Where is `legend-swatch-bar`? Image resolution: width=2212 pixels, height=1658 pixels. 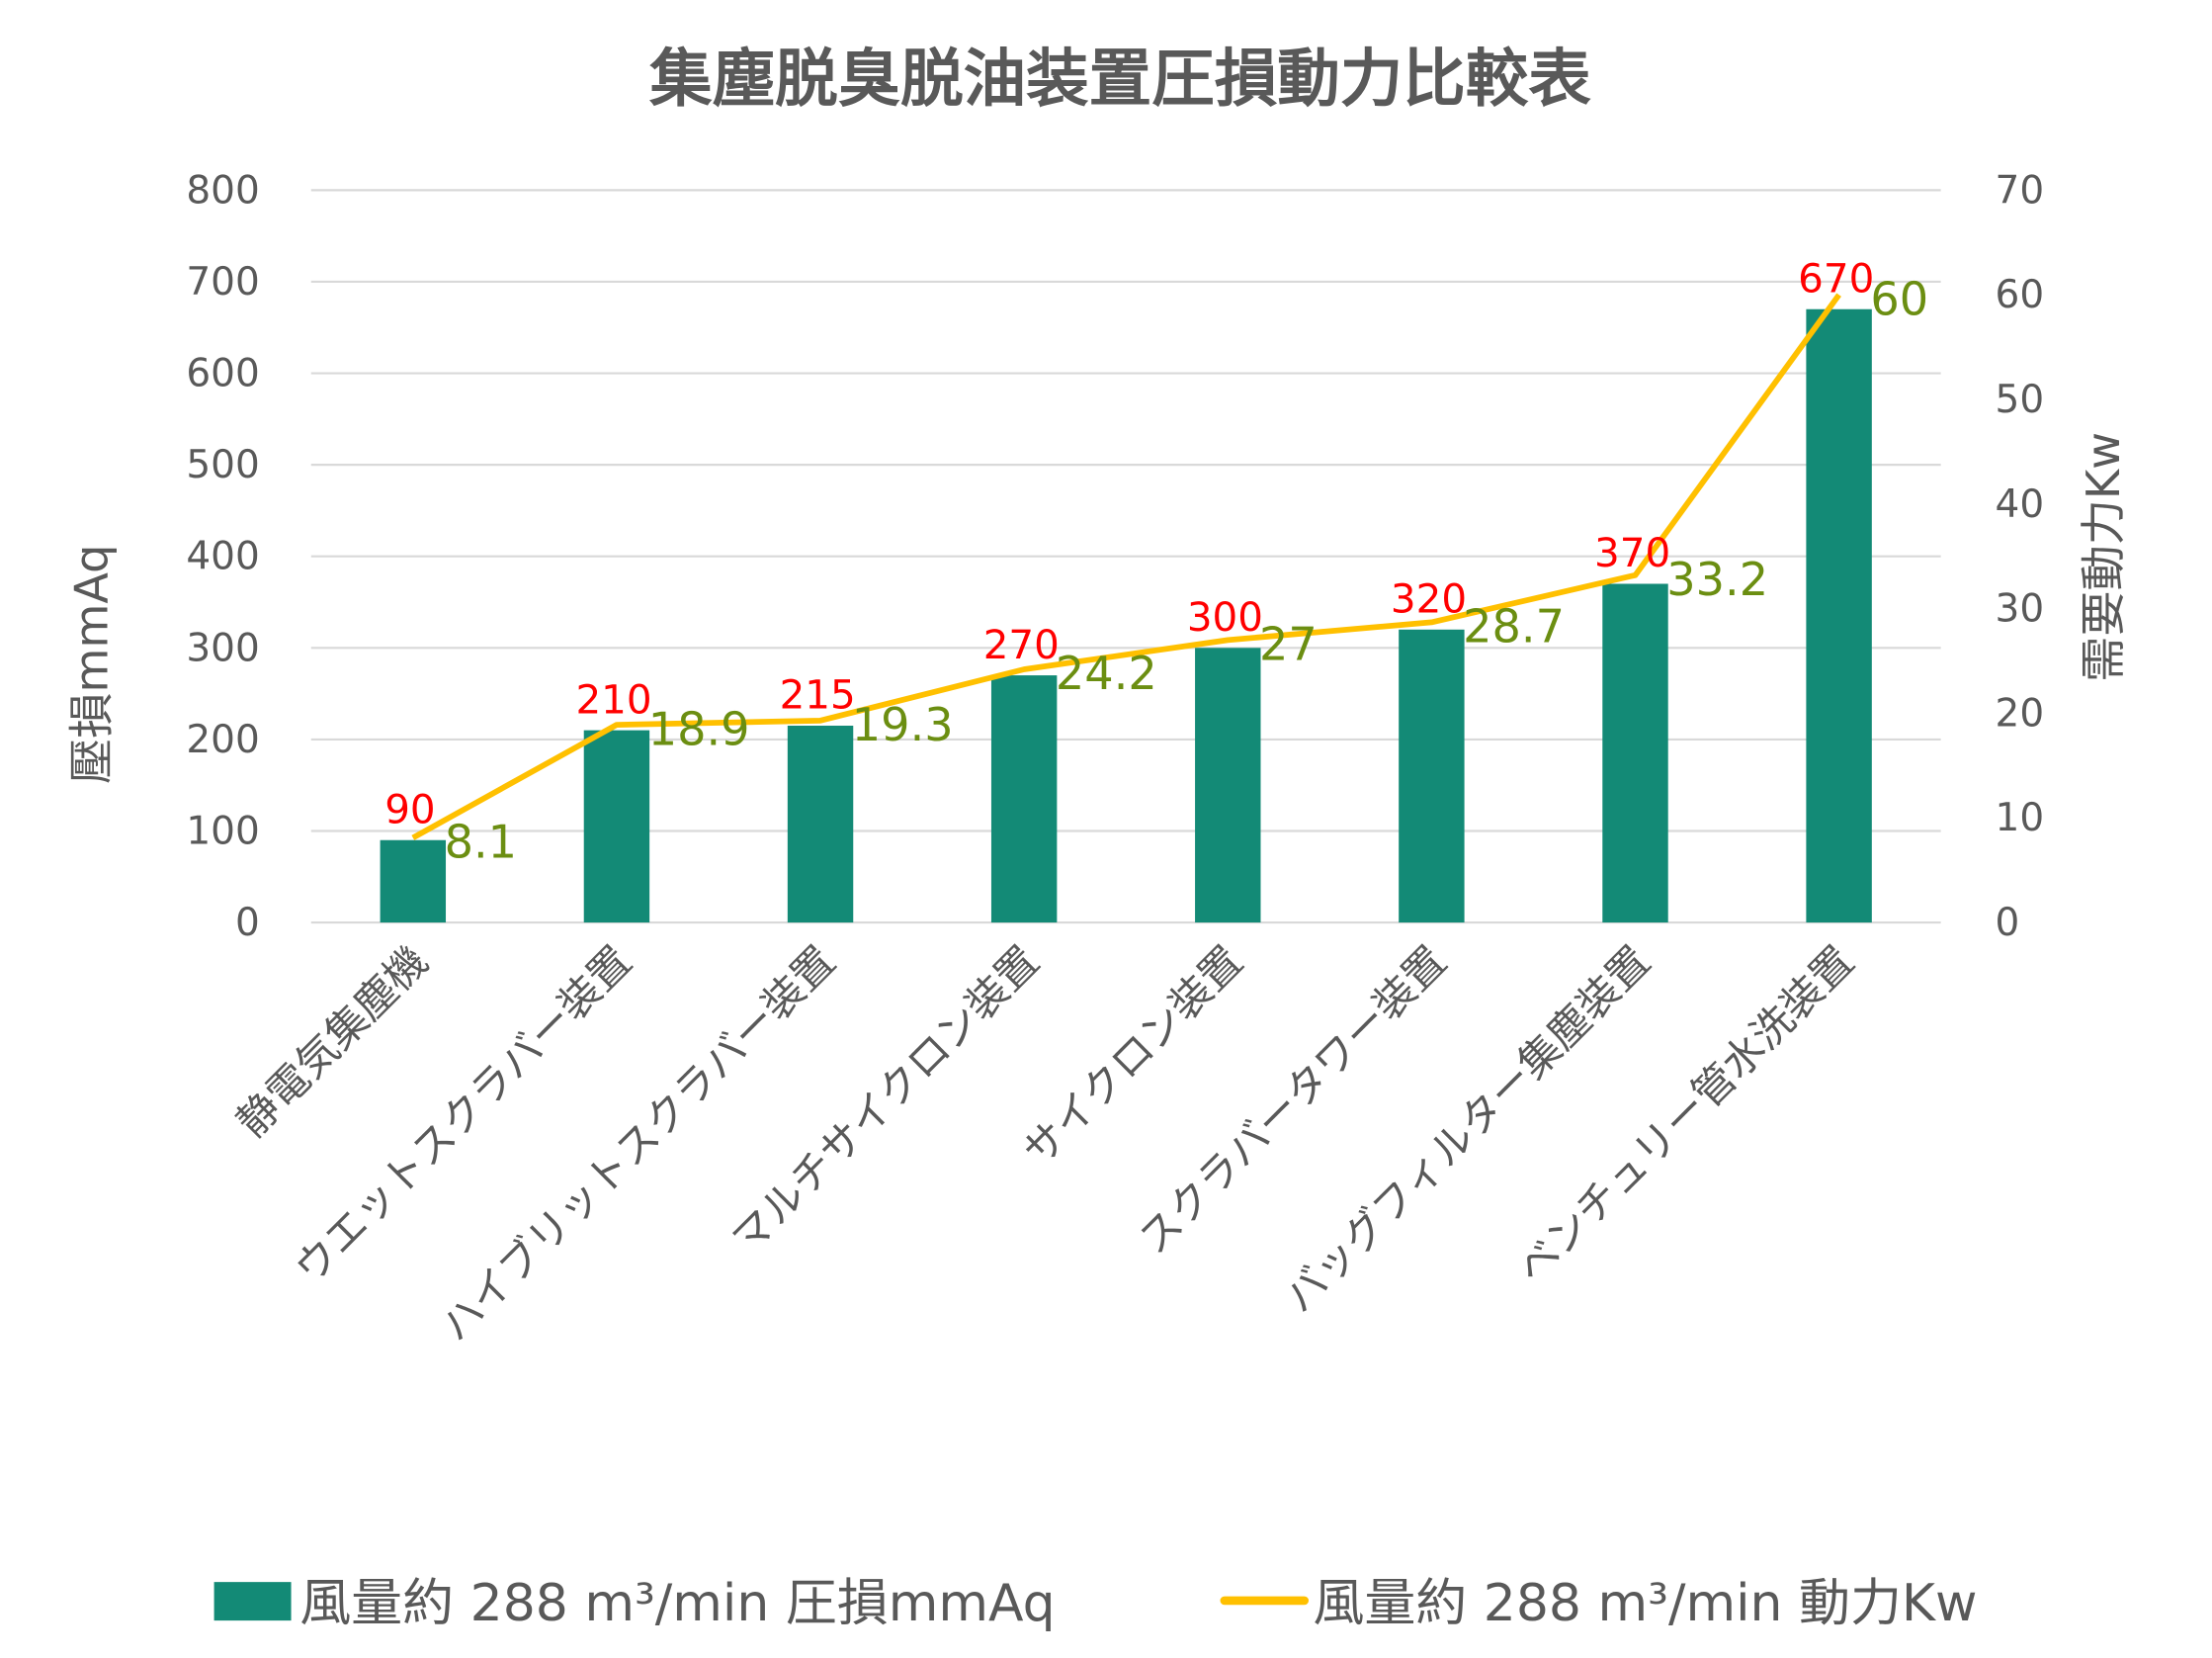
legend-swatch-bar is located at coordinates (252, 1601).